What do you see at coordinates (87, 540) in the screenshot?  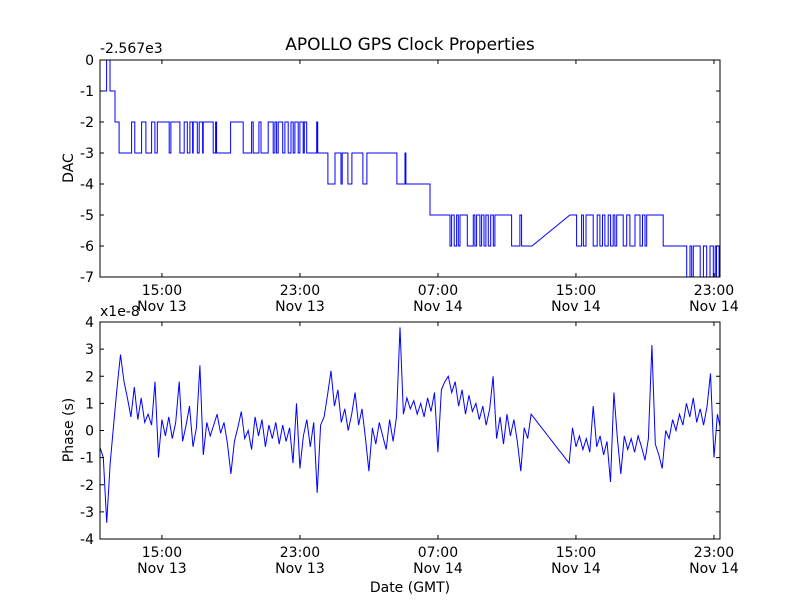 I see `phase-ytick-label: -4` at bounding box center [87, 540].